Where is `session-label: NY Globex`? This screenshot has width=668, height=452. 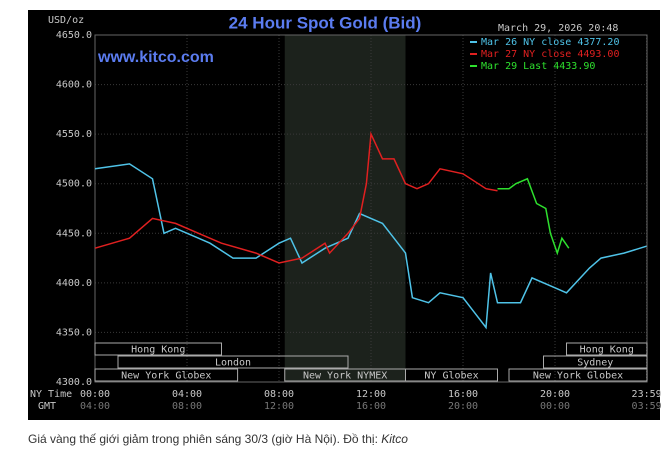 session-label: NY Globex is located at coordinates (451, 376).